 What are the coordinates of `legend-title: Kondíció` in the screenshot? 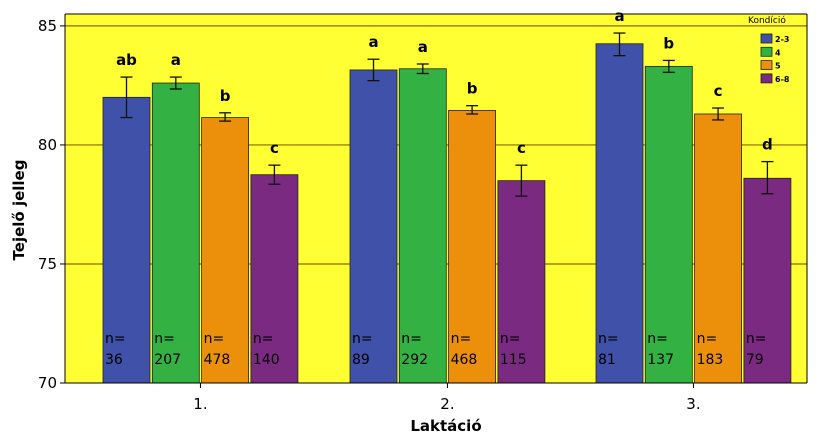 It's located at (767, 20).